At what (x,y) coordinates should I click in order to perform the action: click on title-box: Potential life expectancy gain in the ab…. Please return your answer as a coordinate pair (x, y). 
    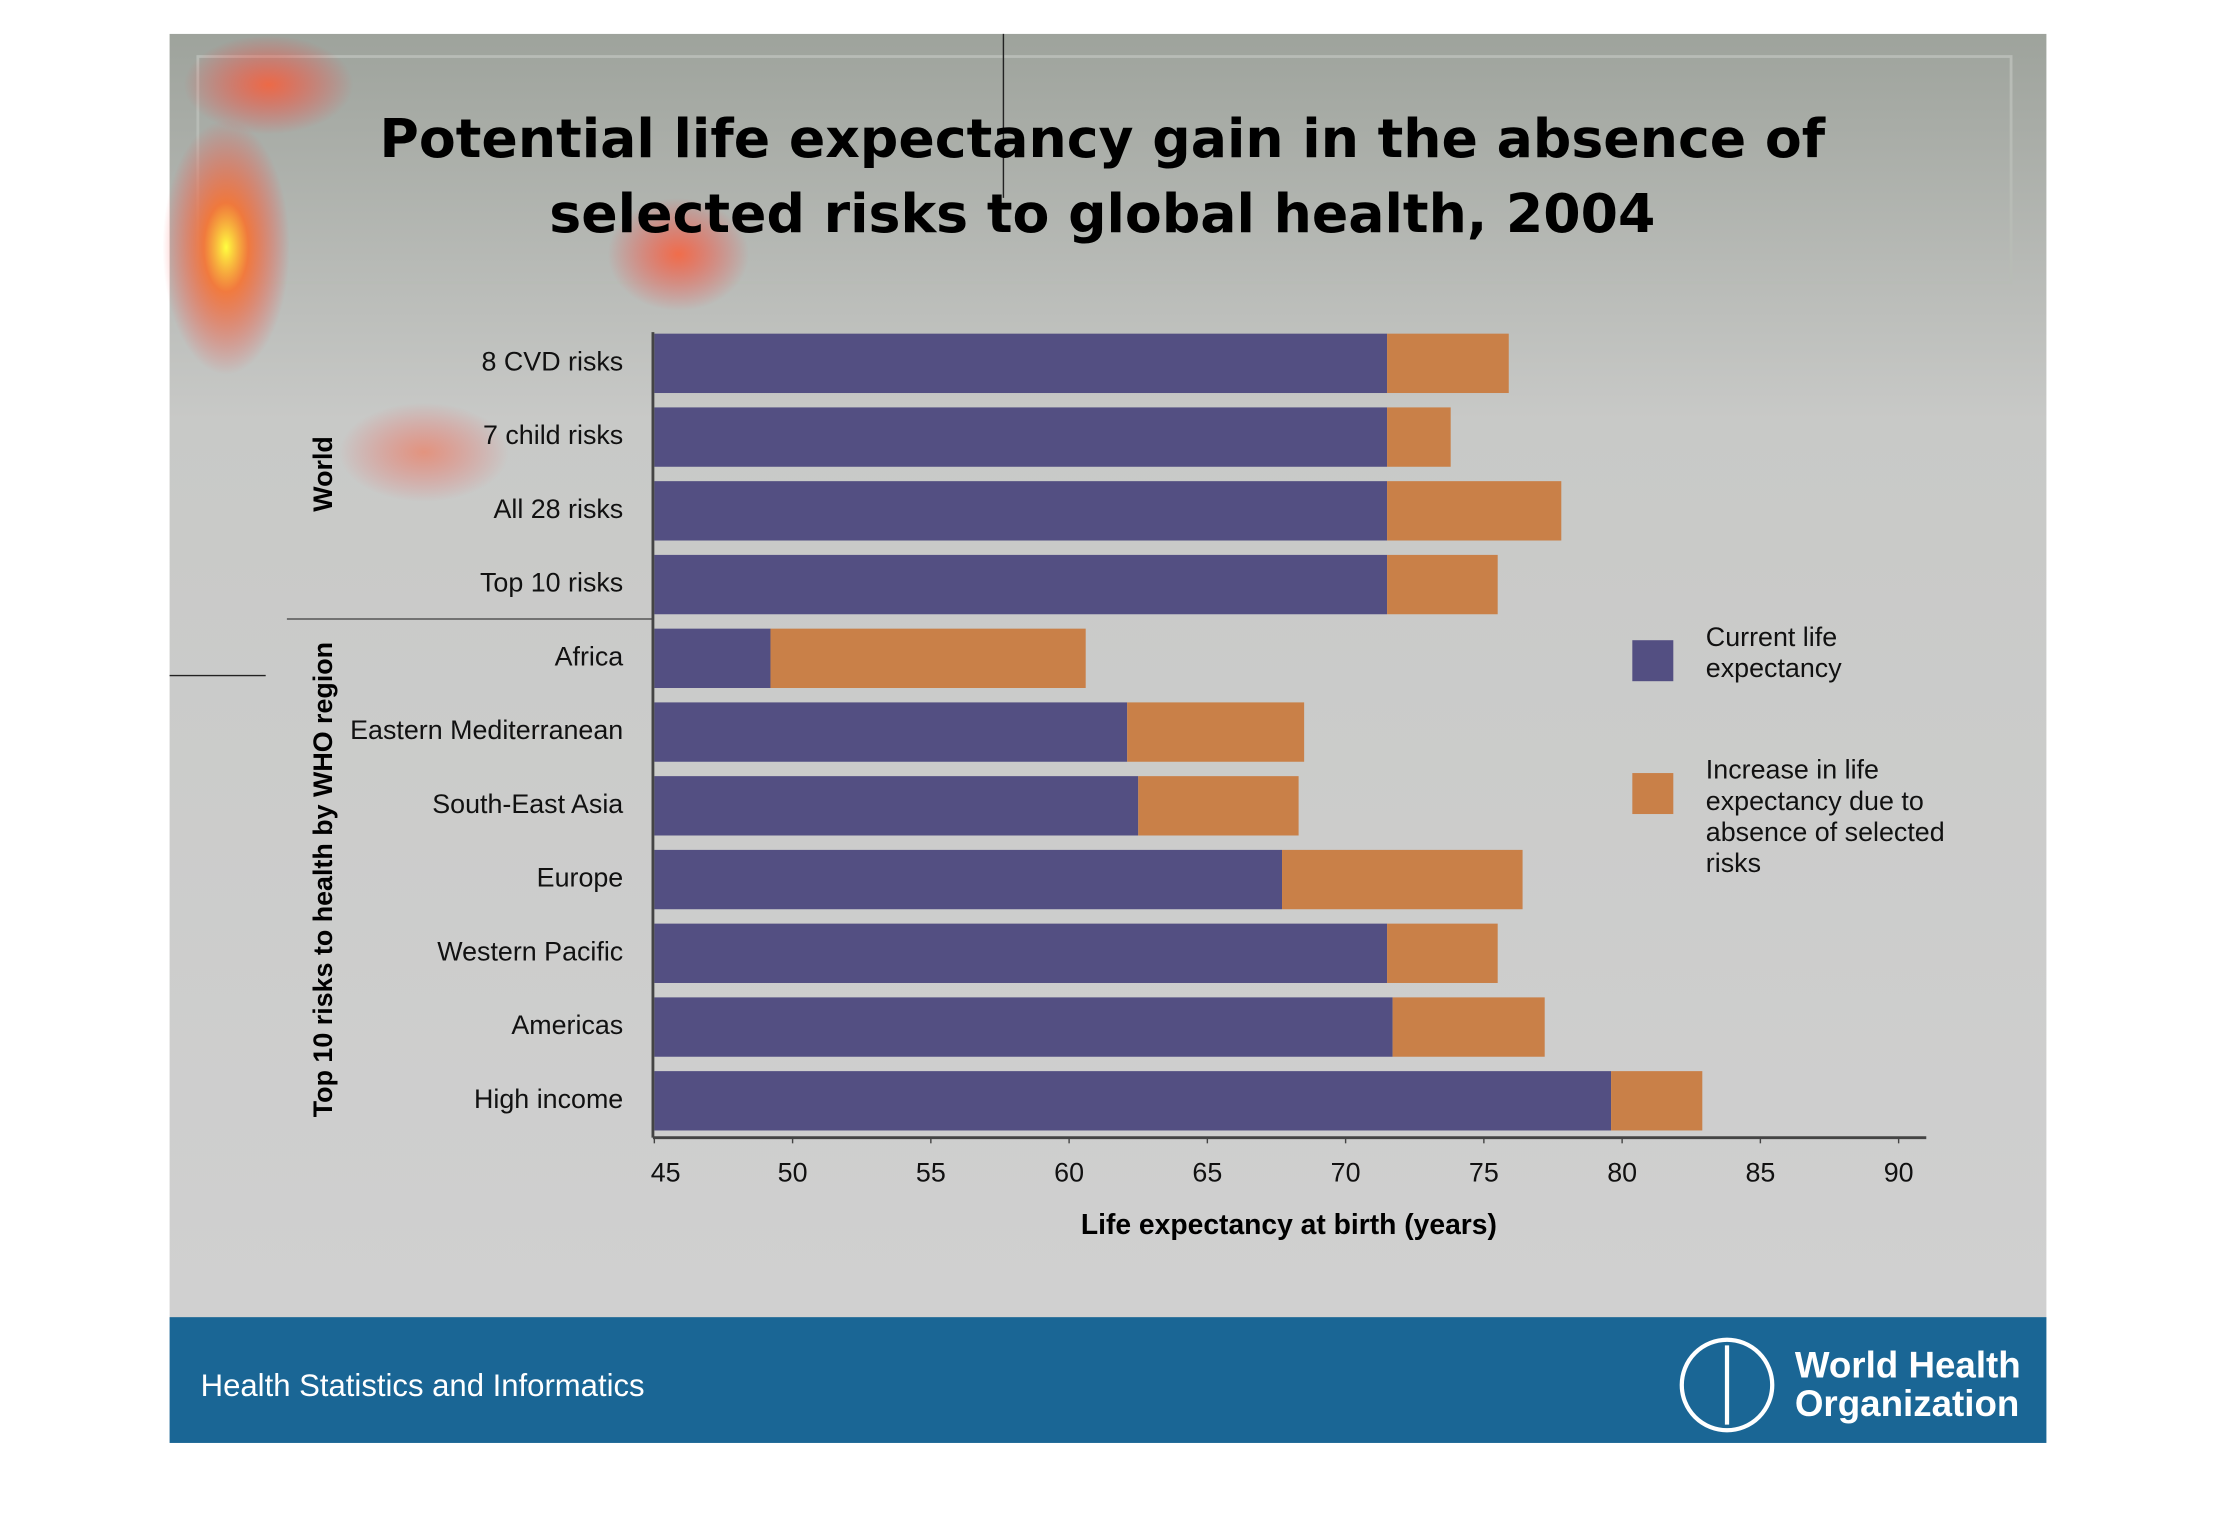
    Looking at the image, I should click on (1102, 176).